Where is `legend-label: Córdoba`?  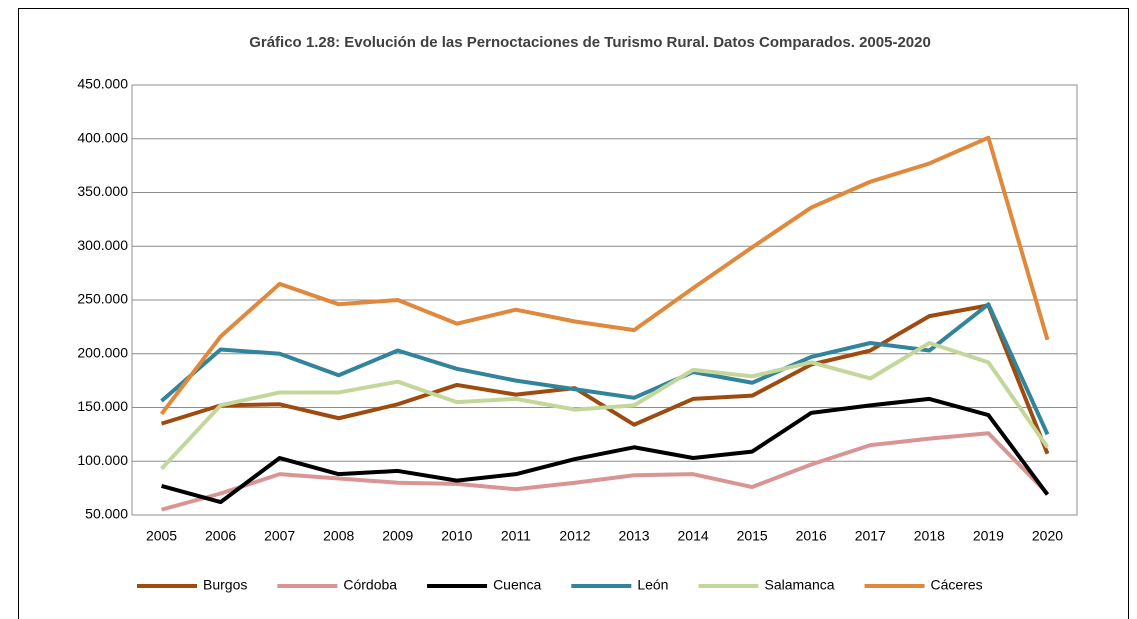
legend-label: Córdoba is located at coordinates (370, 585).